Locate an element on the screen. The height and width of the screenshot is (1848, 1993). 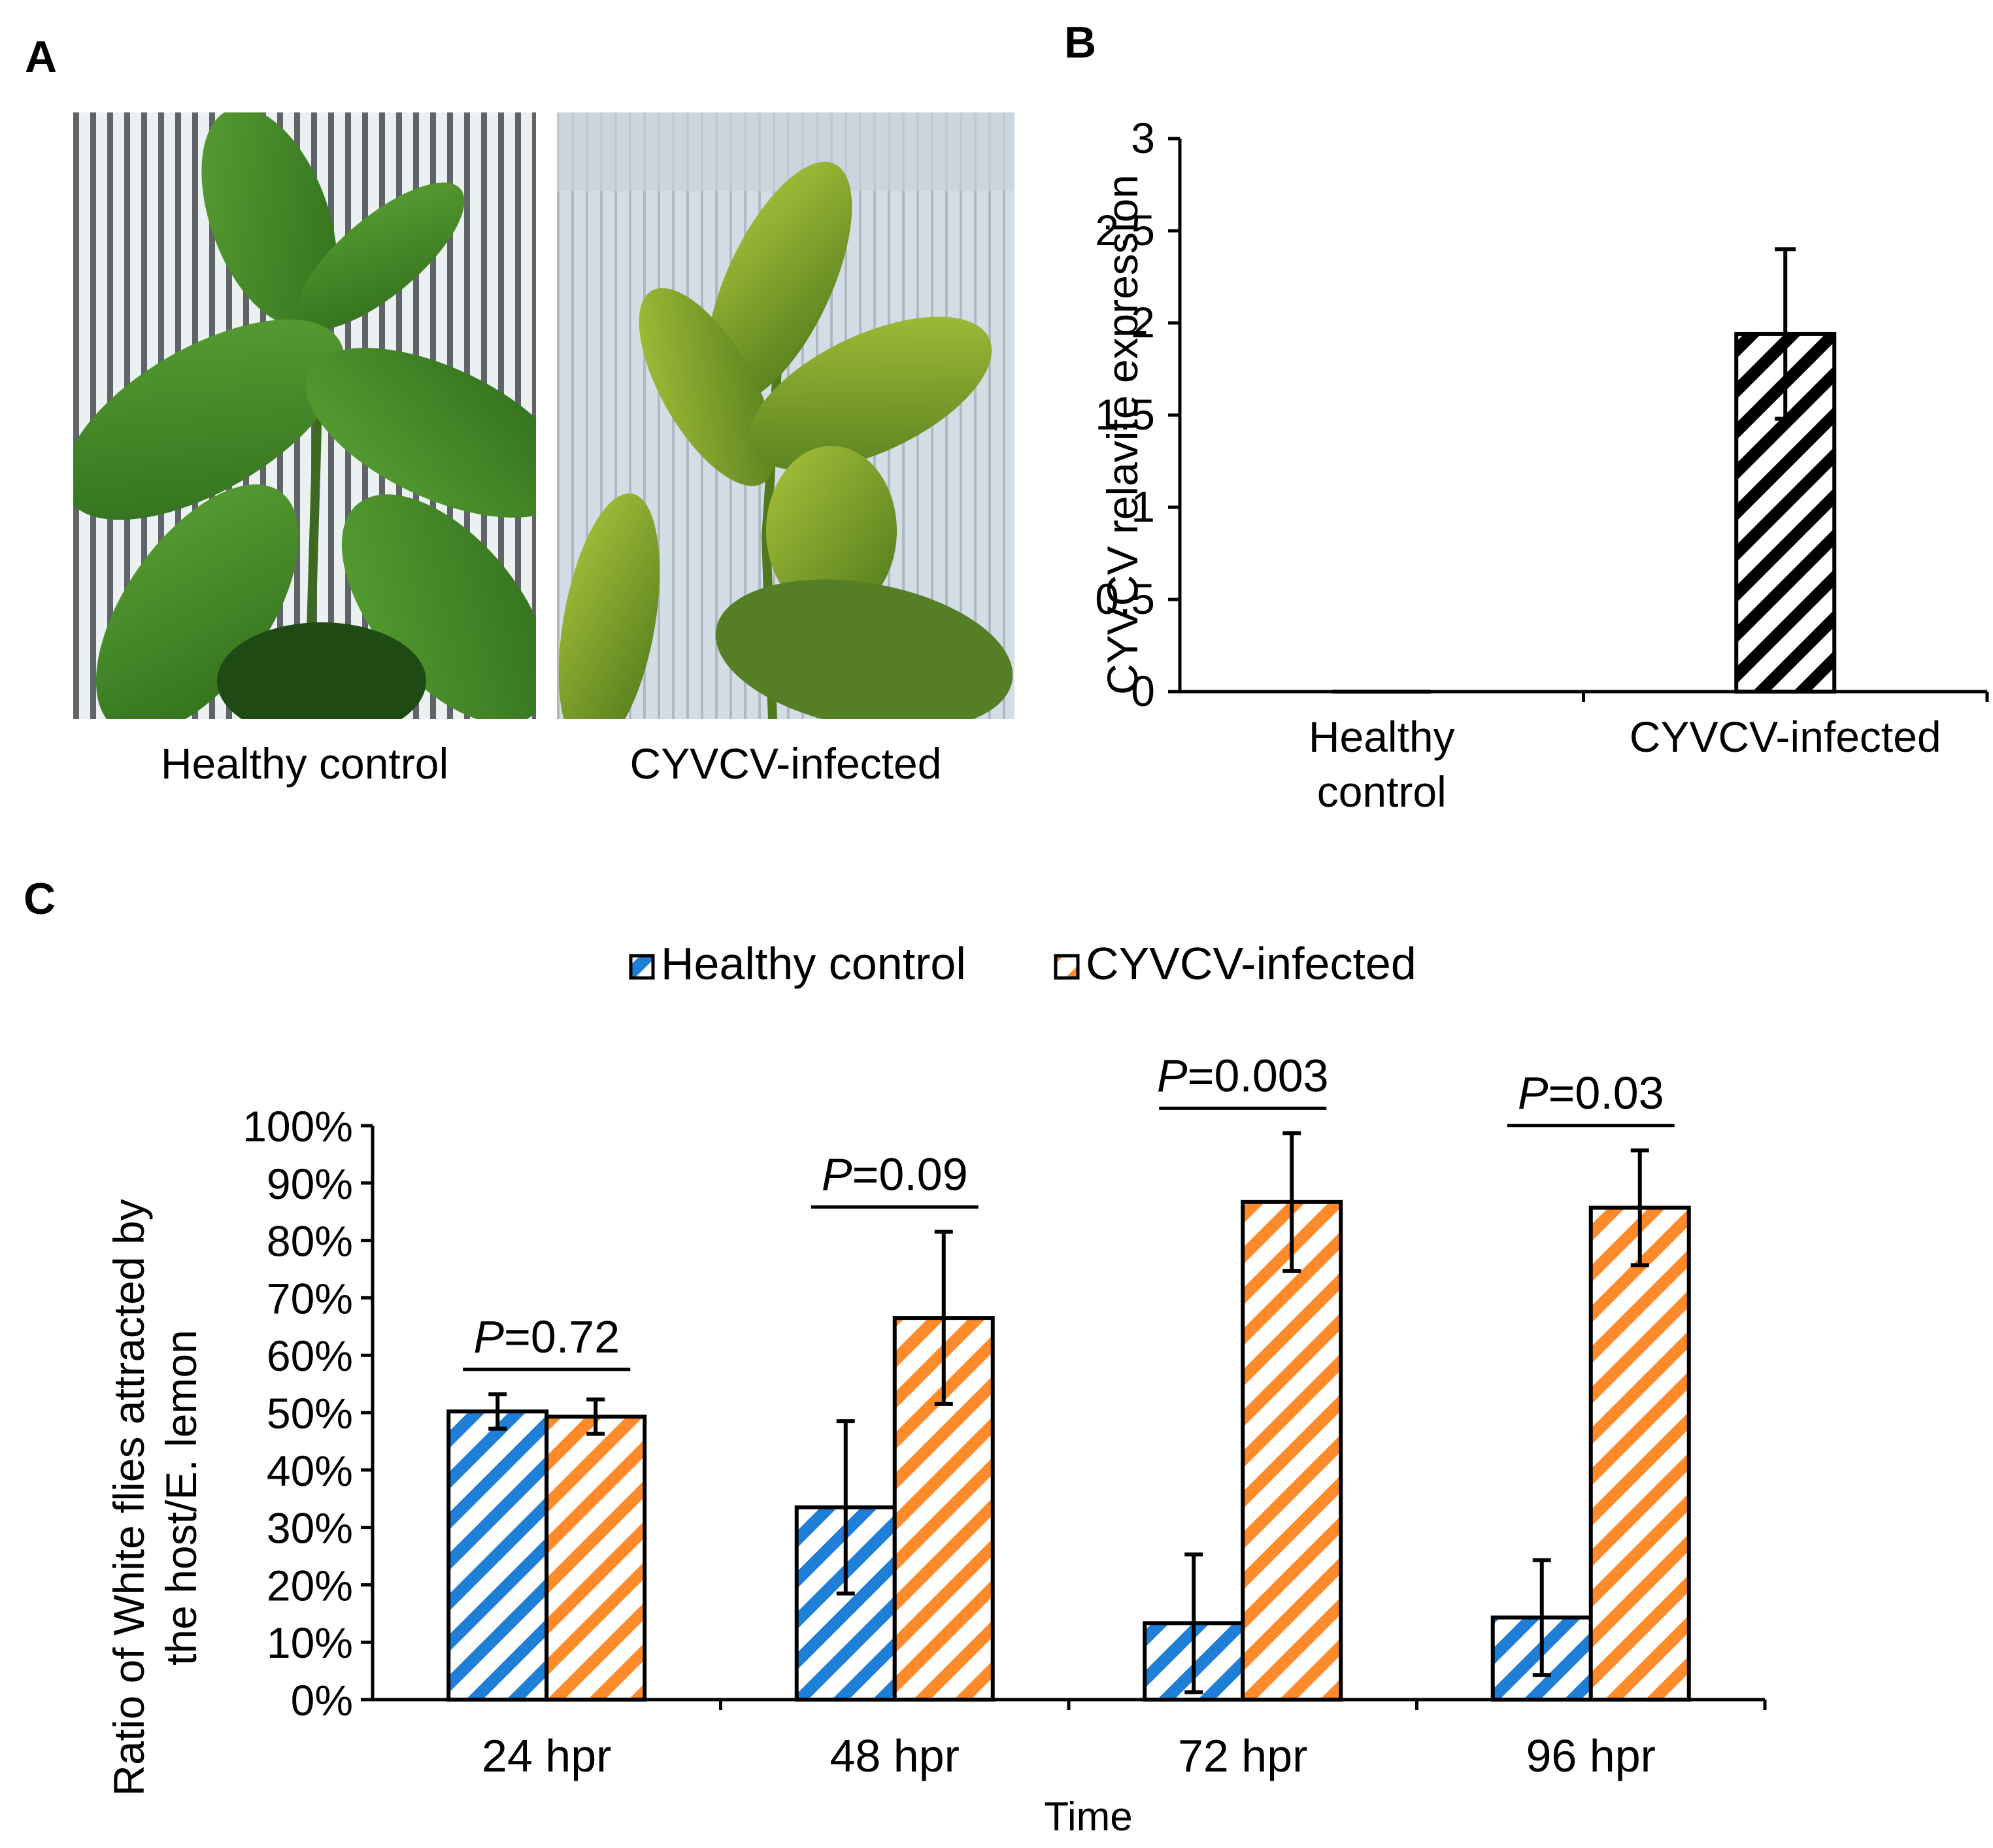
y-tick-label: 1.5 is located at coordinates (1125, 414).